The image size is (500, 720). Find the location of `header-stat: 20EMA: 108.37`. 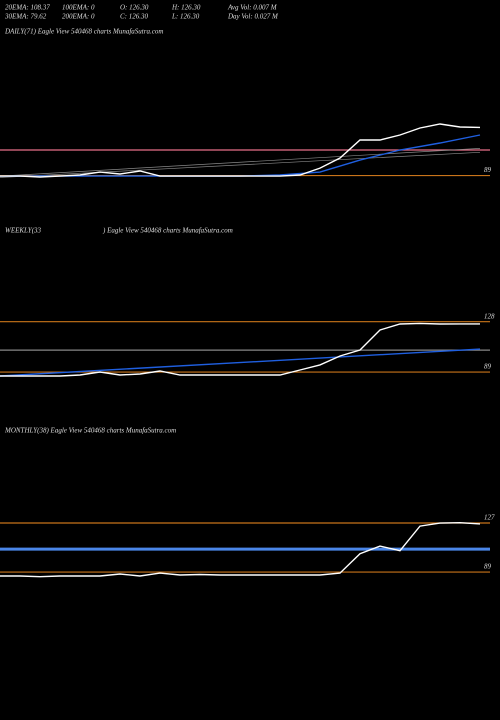

header-stat: 20EMA: 108.37 is located at coordinates (27, 8).